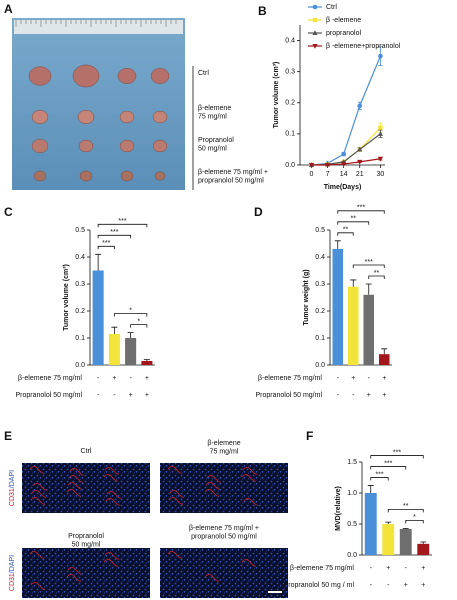 Image resolution: width=457 pixels, height=600 pixels. What do you see at coordinates (12, 564) in the screenshot?
I see `stain-part: /DAPI` at bounding box center [12, 564].